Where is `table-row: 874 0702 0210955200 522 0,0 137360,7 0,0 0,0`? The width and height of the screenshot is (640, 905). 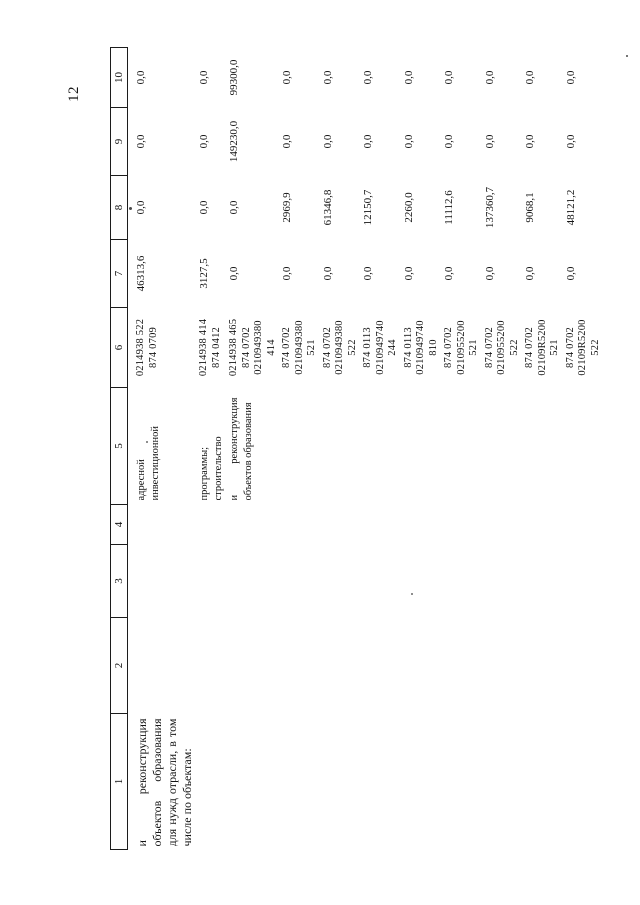
table-row: 874 0702 0210955200 522 0,0 137360,7 0,0 0,0 is located at coordinates (504, 449).